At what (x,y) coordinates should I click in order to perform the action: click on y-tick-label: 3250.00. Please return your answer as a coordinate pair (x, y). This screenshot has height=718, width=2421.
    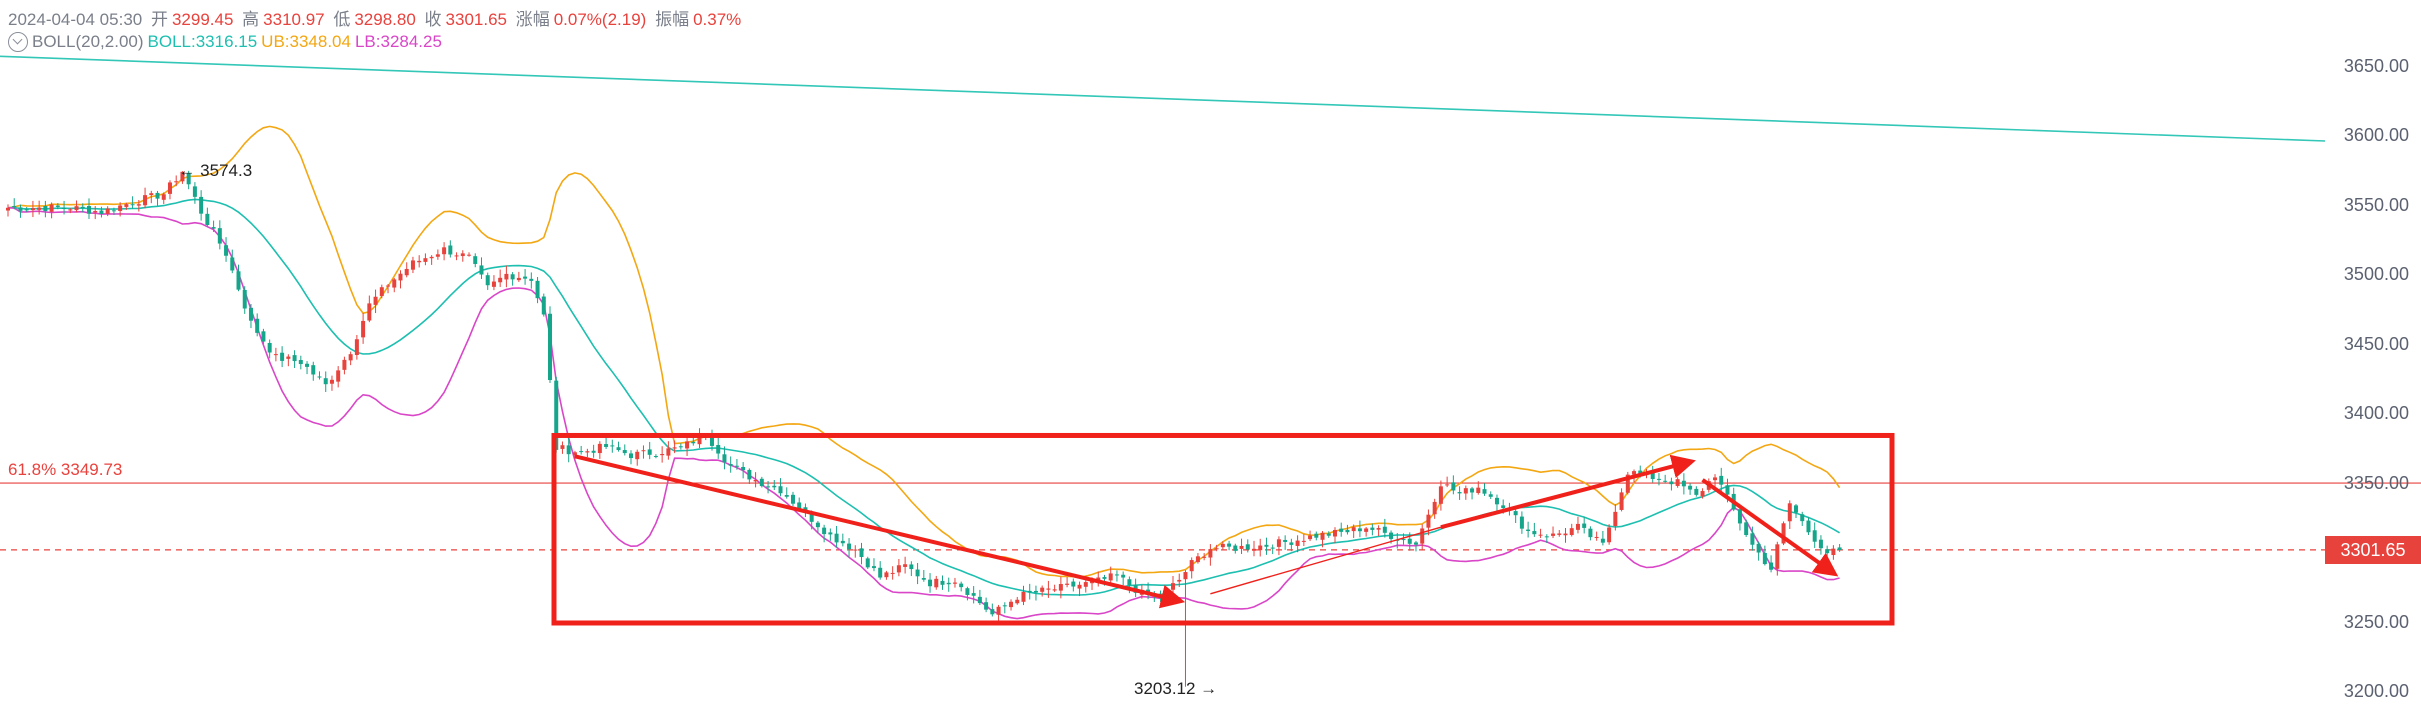
    Looking at the image, I should click on (2376, 621).